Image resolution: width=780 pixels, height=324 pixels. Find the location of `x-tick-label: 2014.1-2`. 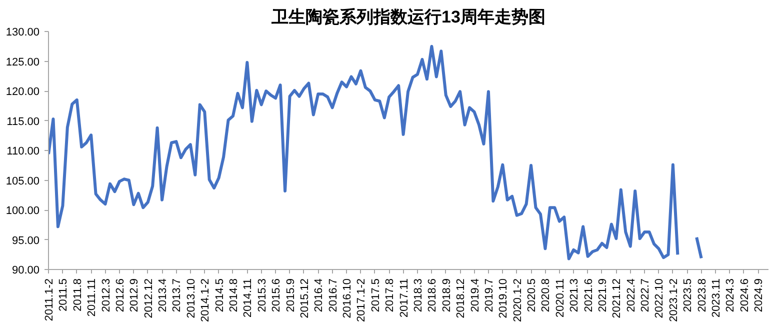

x-tick-label: 2014.1-2 is located at coordinates (206, 300).